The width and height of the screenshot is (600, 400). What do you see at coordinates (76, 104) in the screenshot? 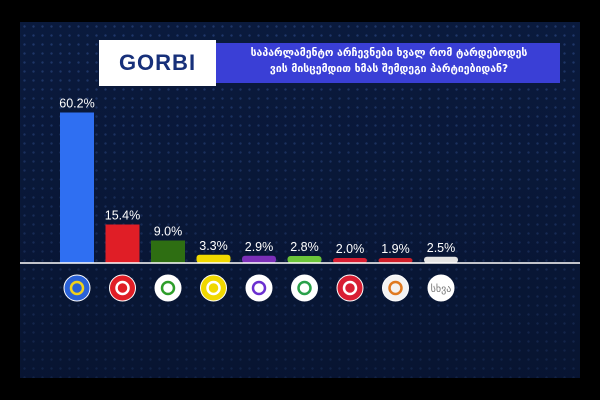
I see `value-label-party-1: 60.2%` at bounding box center [76, 104].